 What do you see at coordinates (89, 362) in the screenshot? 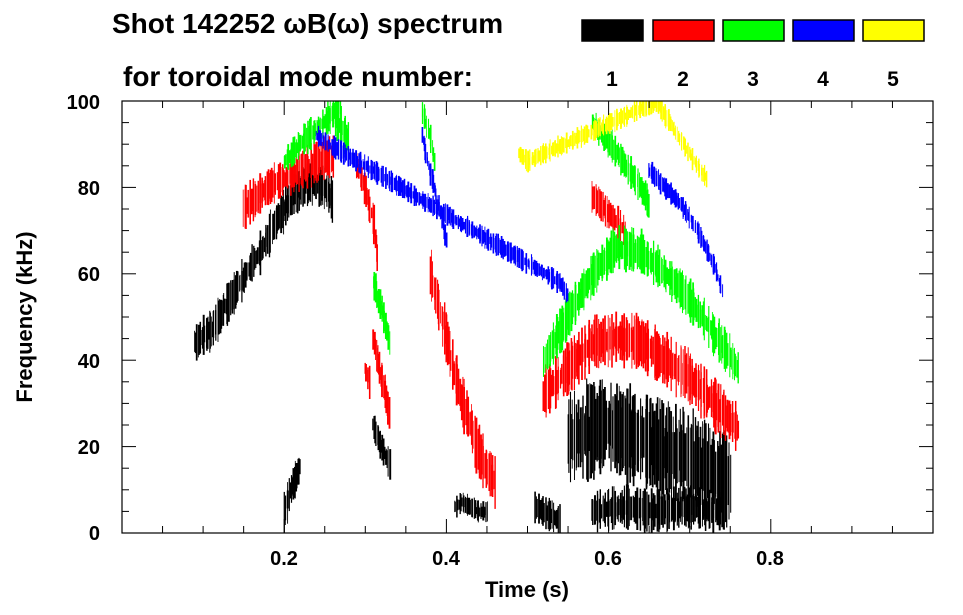
I see `y-tick-label: 40` at bounding box center [89, 362].